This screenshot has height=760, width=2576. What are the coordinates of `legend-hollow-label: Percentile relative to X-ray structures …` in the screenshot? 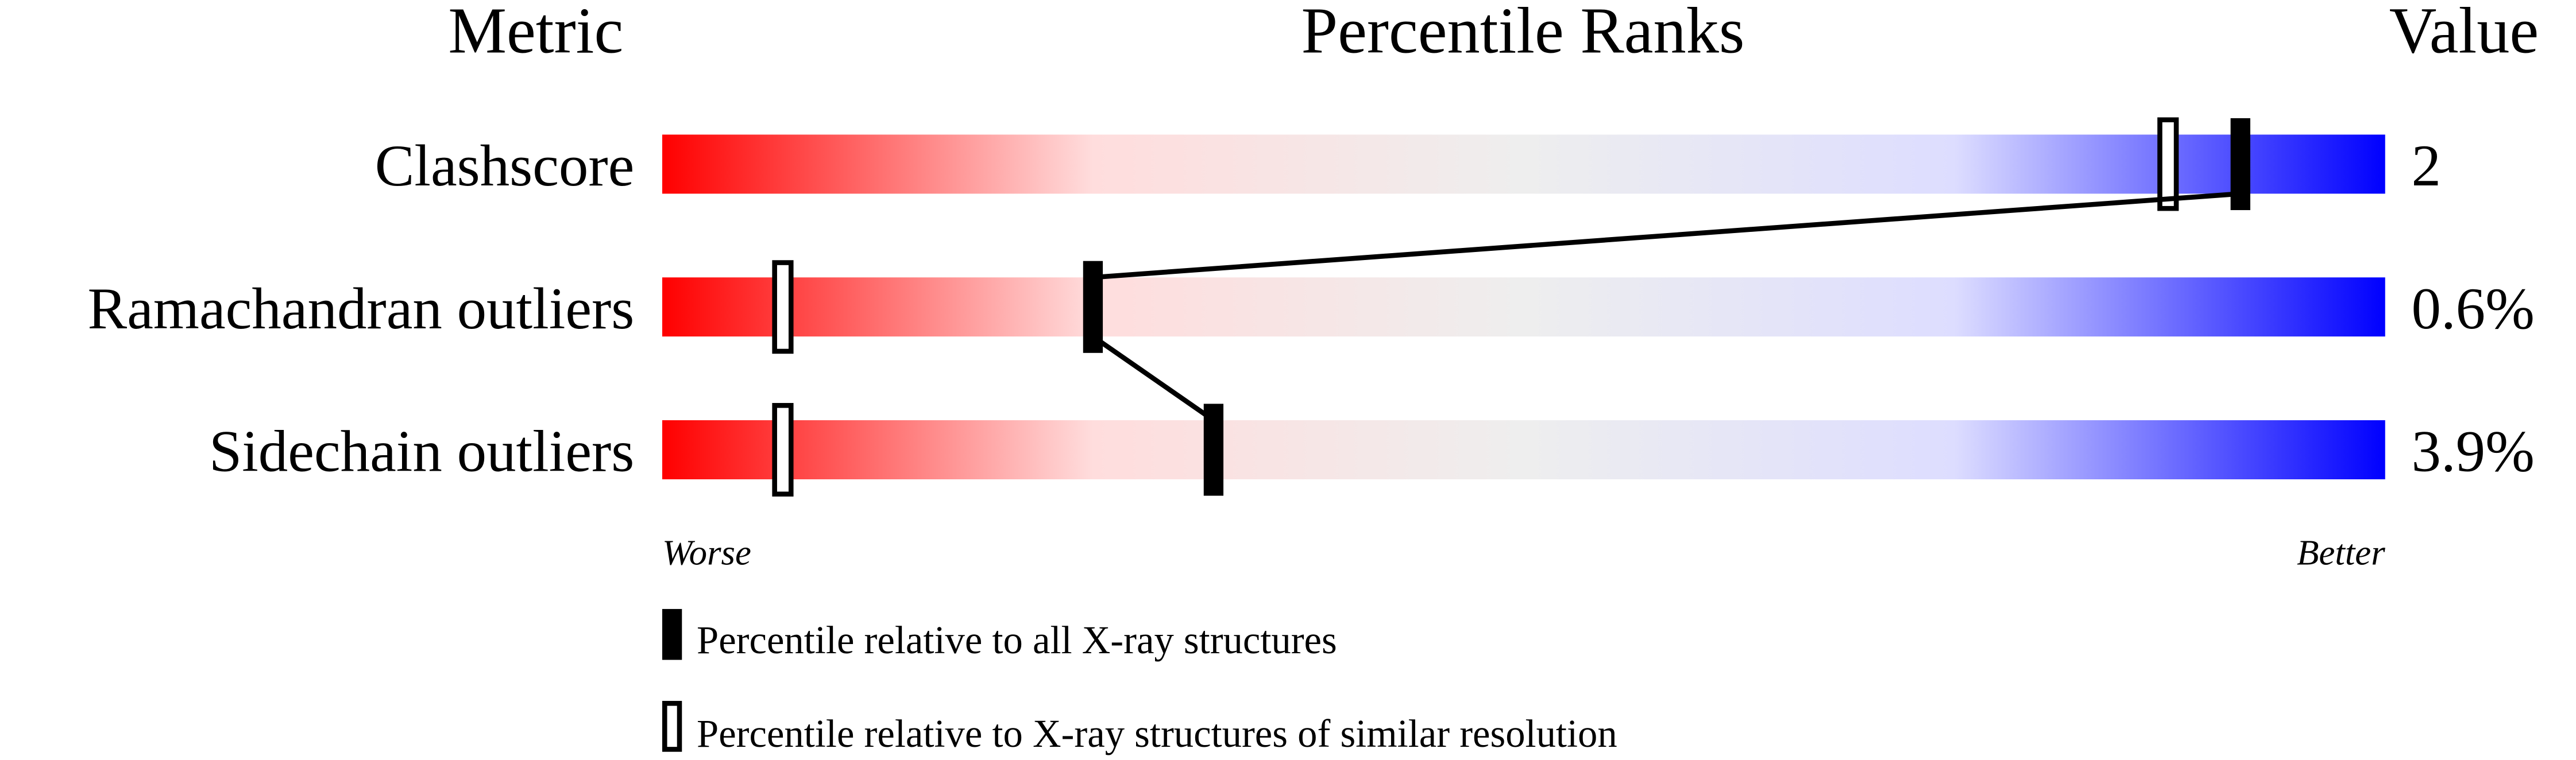 It's located at (1157, 734).